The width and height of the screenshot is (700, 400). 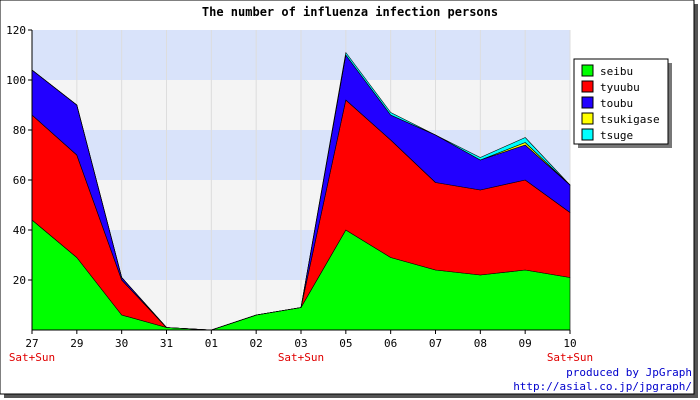 I want to click on y-tick-label: 100, so click(x=16, y=80).